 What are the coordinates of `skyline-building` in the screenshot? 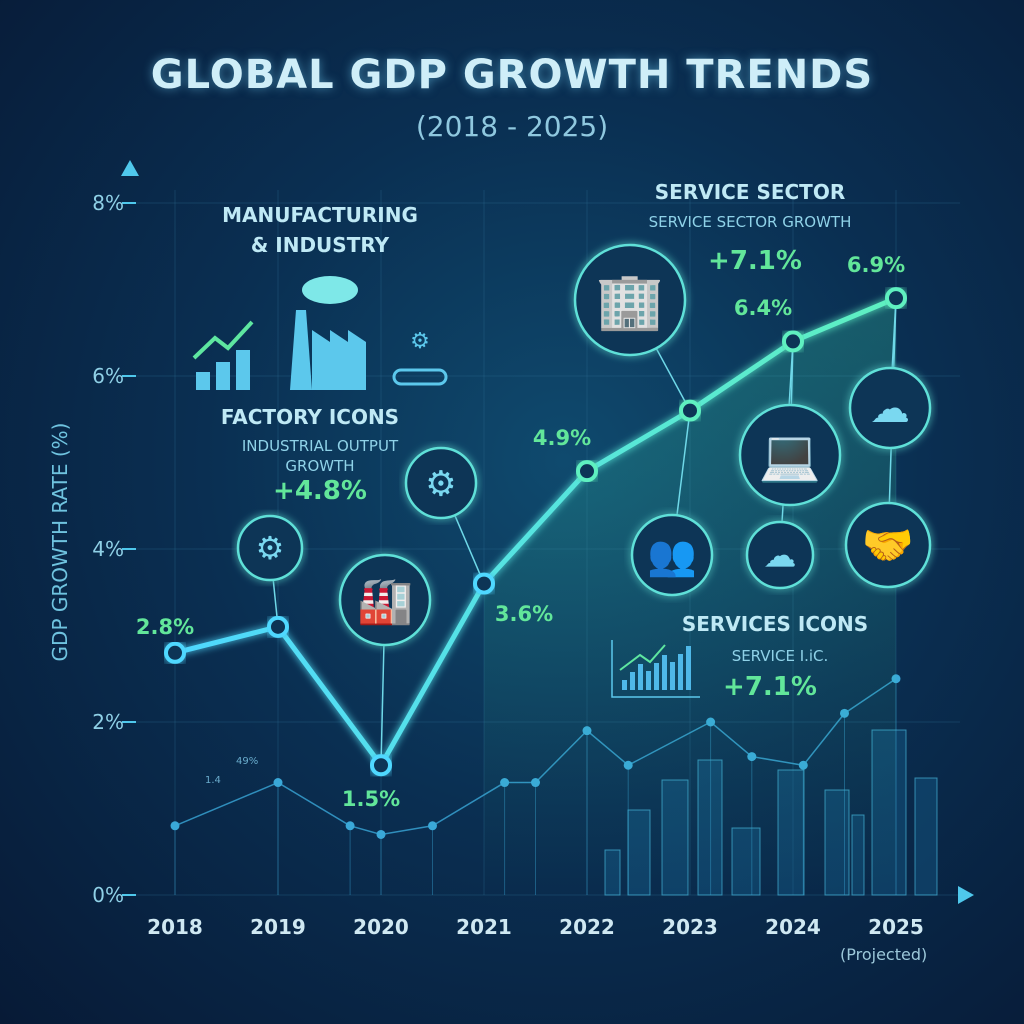 It's located at (926, 836).